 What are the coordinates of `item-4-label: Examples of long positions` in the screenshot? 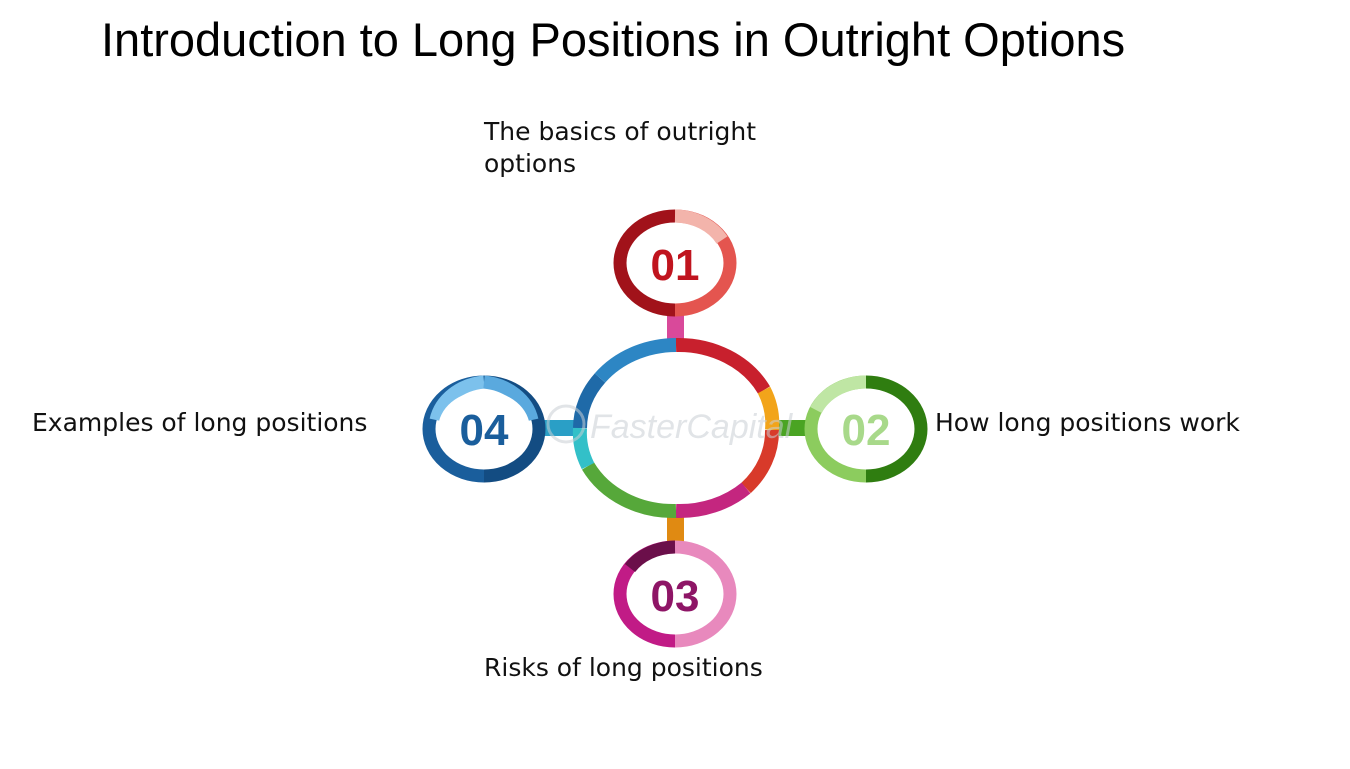 It's located at (200, 422).